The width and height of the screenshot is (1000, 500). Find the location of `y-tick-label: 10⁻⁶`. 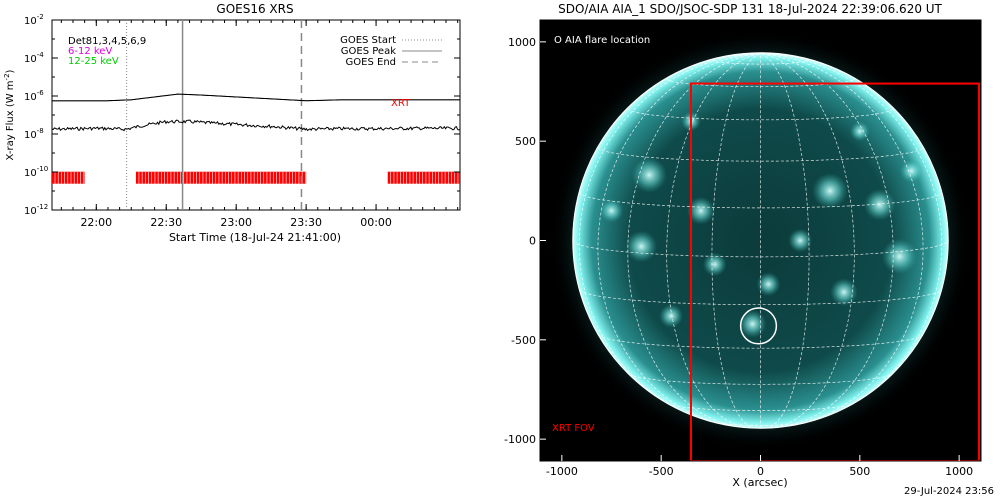

y-tick-label: 10⁻⁶ is located at coordinates (34, 96).